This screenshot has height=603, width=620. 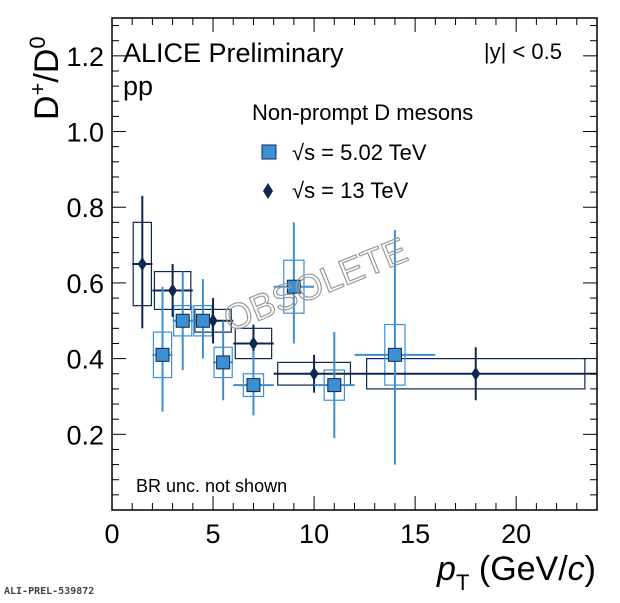 What do you see at coordinates (576, 569) in the screenshot?
I see `xlabel-c: c` at bounding box center [576, 569].